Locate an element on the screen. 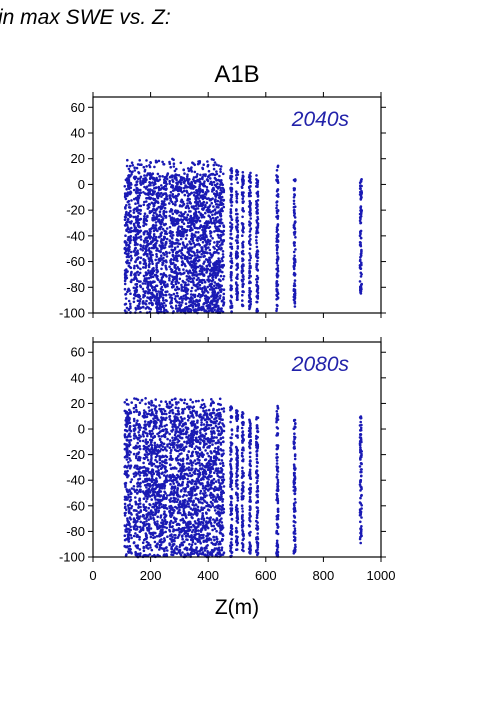 This screenshot has width=501, height=709. y-tick-label: 20 is located at coordinates (78, 158).